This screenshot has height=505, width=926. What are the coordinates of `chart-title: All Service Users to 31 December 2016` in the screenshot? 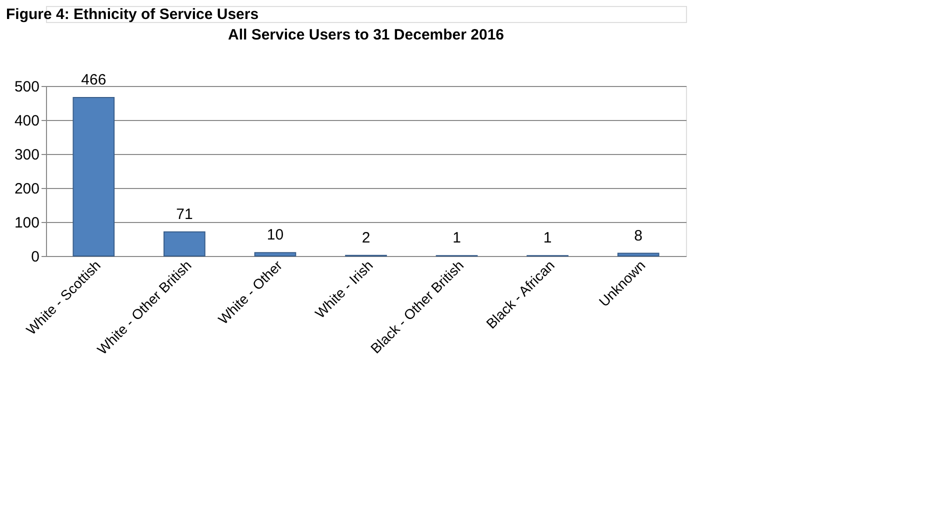 It's located at (366, 35).